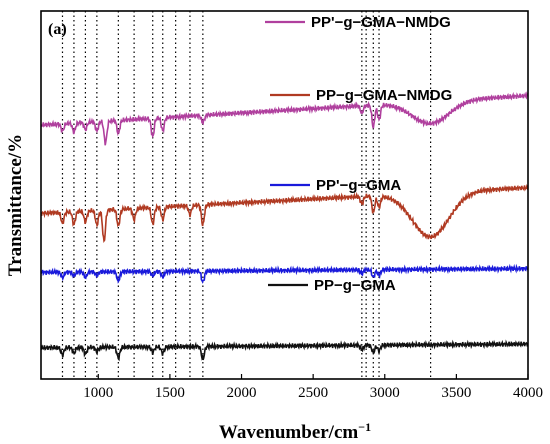 The width and height of the screenshot is (550, 444). I want to click on legend-label: PP−g−GMA−NMDG, so click(384, 95).